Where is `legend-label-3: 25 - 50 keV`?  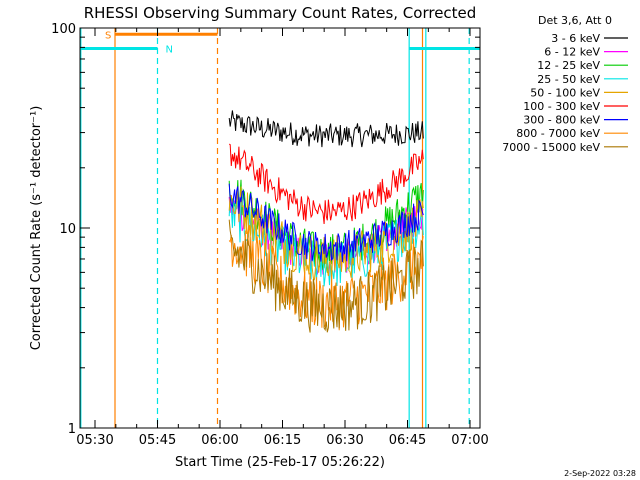 legend-label-3: 25 - 50 keV is located at coordinates (568, 79).